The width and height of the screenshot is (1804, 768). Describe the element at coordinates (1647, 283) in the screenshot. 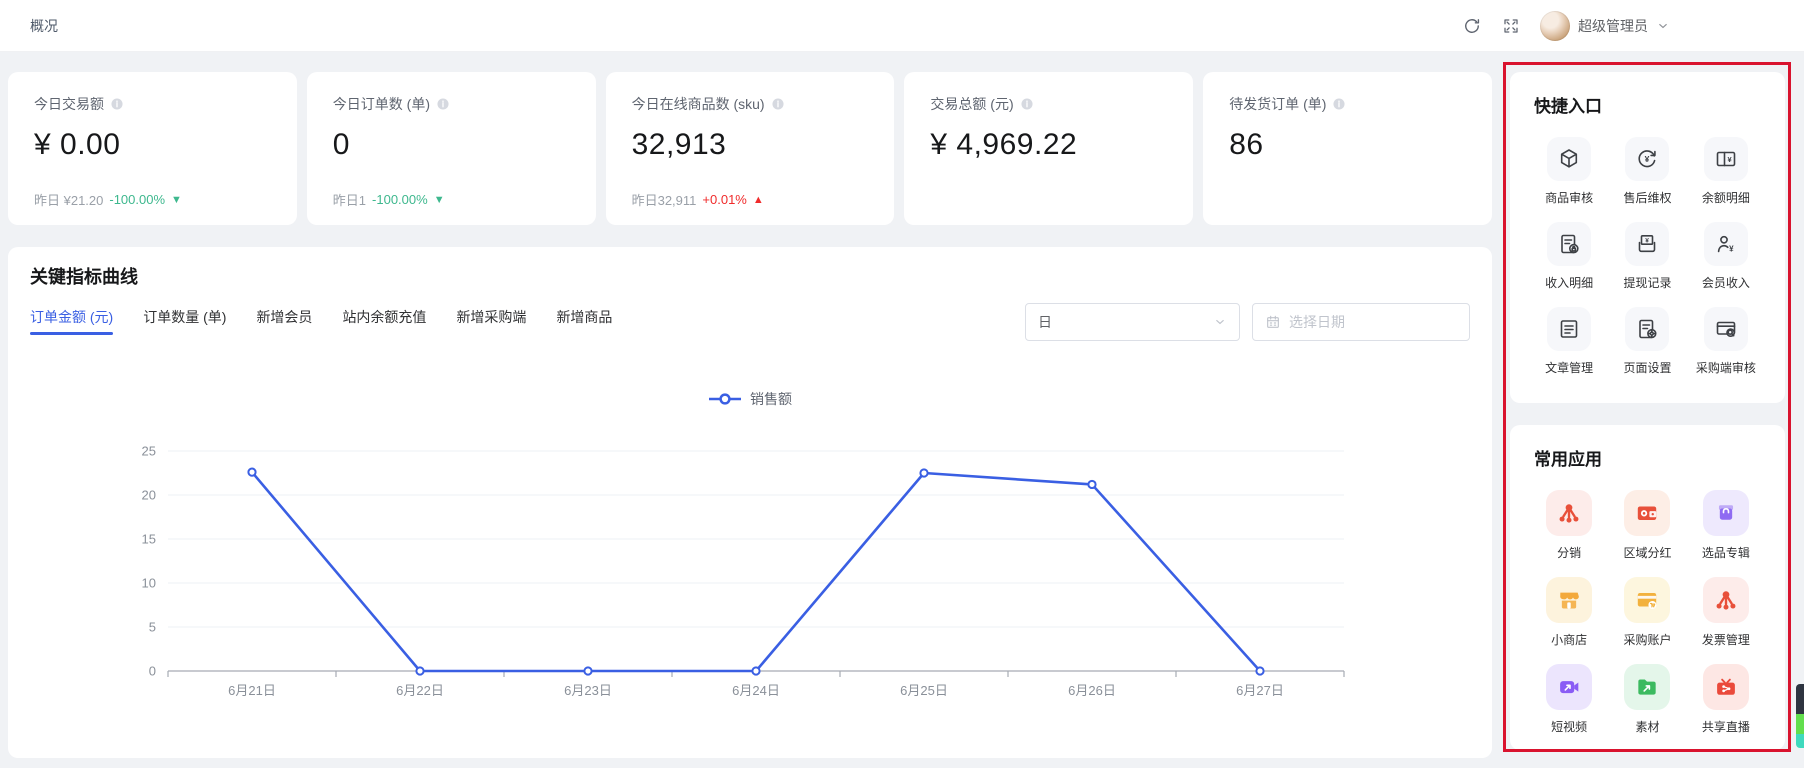

I see `grid-item-label: 提现记录` at that location.